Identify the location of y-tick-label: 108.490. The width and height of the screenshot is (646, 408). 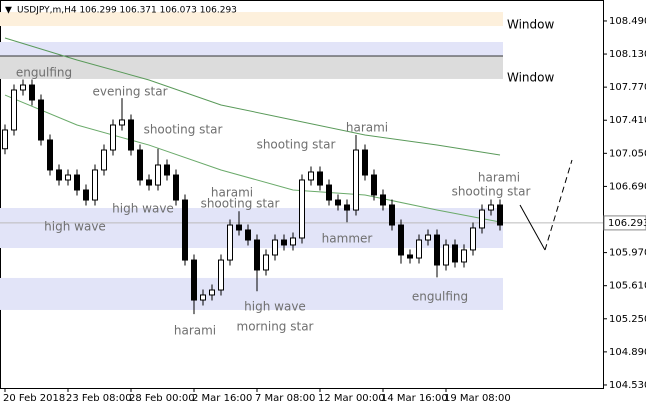
(627, 21).